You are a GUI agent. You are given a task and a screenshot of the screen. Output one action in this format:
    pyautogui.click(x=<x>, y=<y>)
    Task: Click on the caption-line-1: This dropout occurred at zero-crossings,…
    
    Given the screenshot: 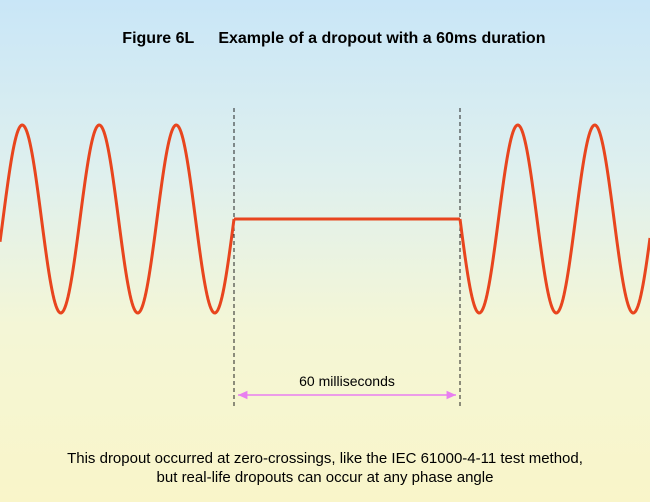 What is the action you would take?
    pyautogui.click(x=325, y=458)
    